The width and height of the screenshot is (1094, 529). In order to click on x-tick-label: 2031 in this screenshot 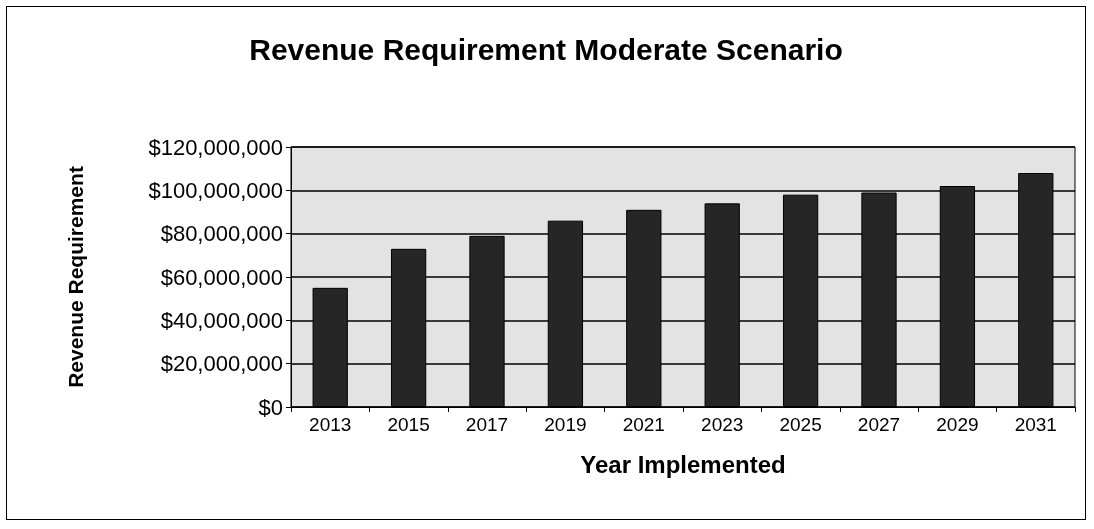, I will do `click(1035, 424)`.